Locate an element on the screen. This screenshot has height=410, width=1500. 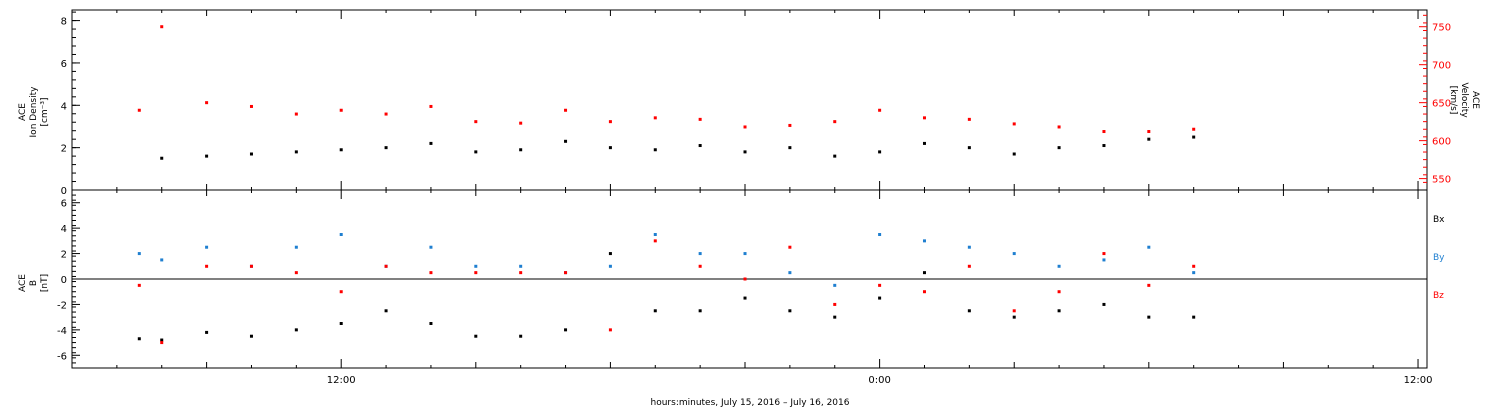
top-left-tick-label: 0 is located at coordinates (64, 191).